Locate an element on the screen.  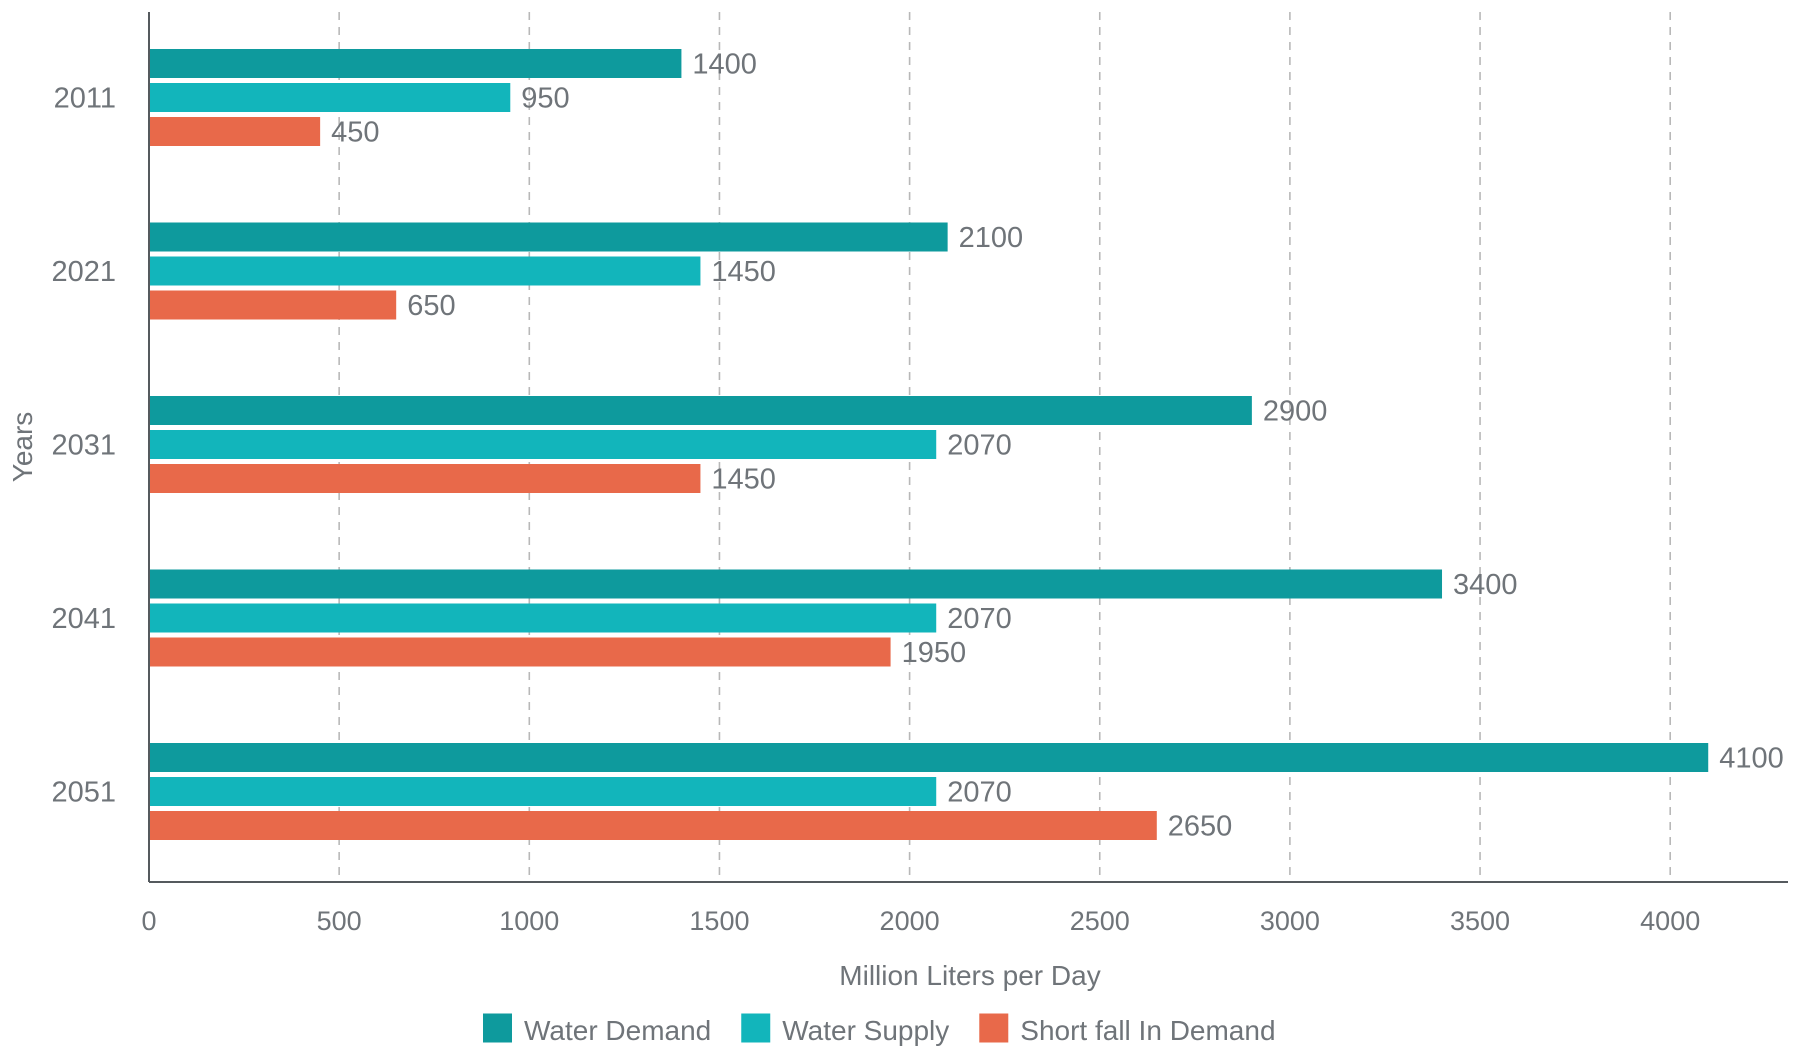
y-category-labels: 2011 2021 2031 2041 2051 is located at coordinates (83, 446).